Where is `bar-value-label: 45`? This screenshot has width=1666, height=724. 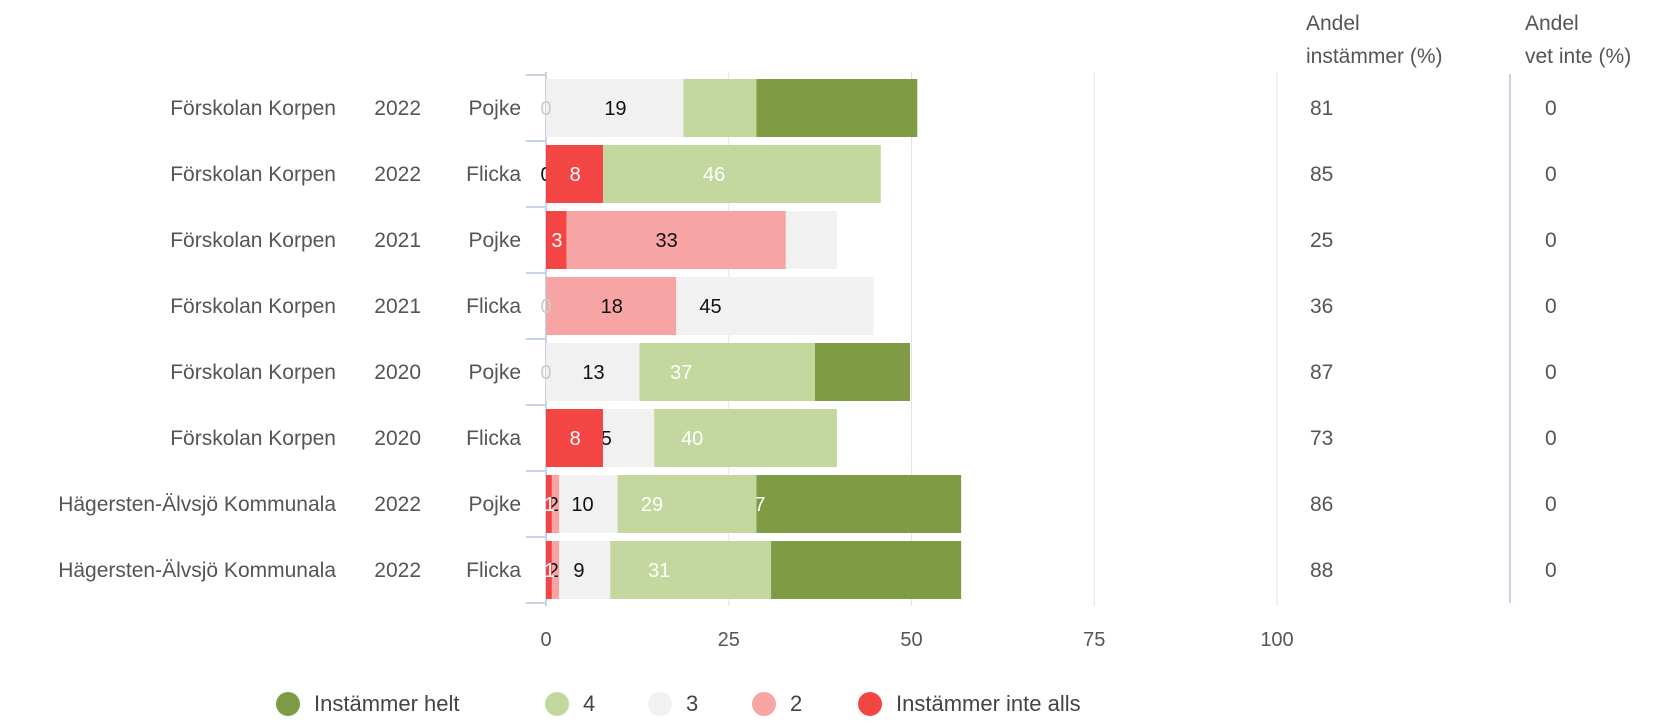 bar-value-label: 45 is located at coordinates (710, 307).